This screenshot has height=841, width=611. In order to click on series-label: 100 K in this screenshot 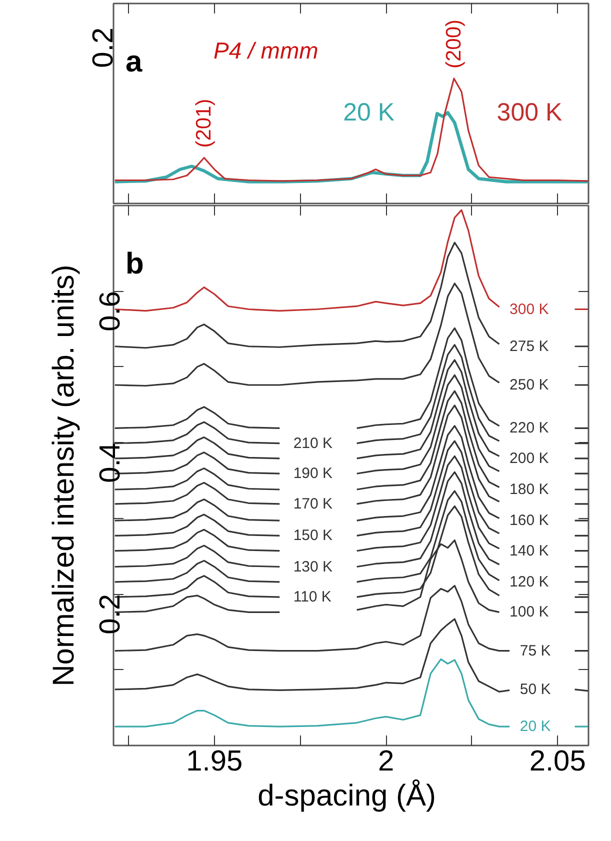, I will do `click(529, 612)`.